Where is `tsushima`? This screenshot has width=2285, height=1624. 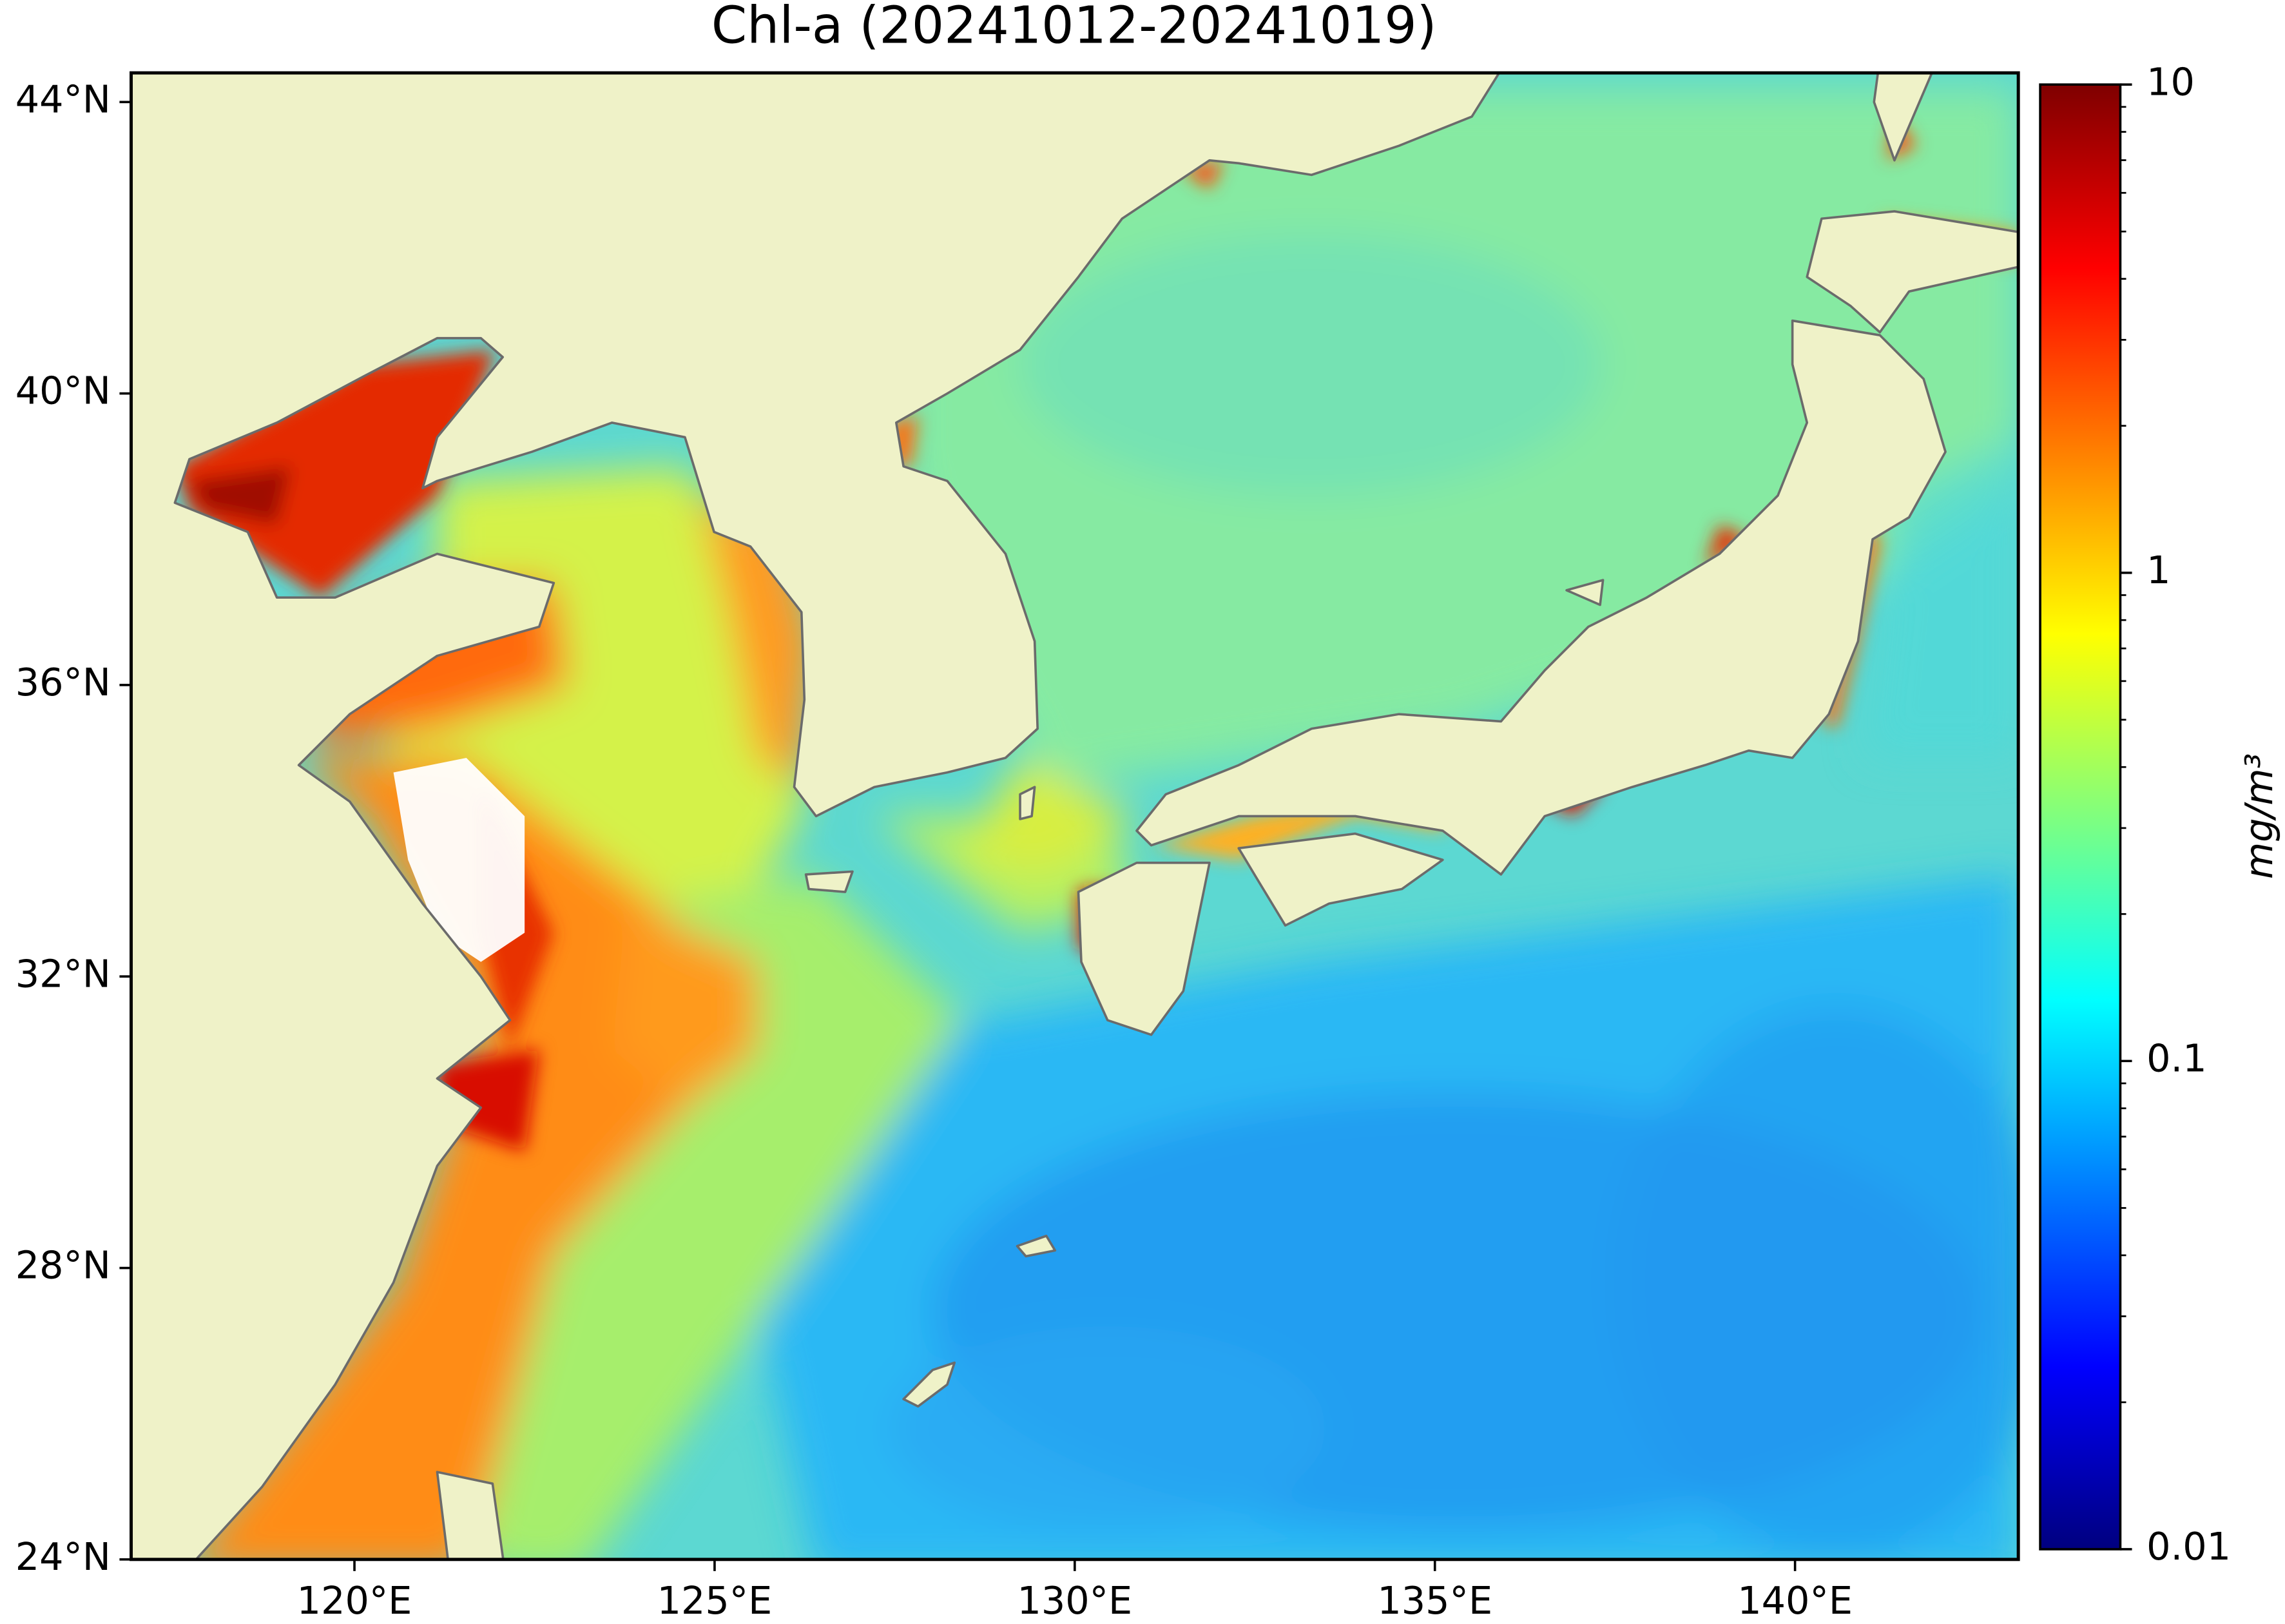 tsushima is located at coordinates (1027, 803).